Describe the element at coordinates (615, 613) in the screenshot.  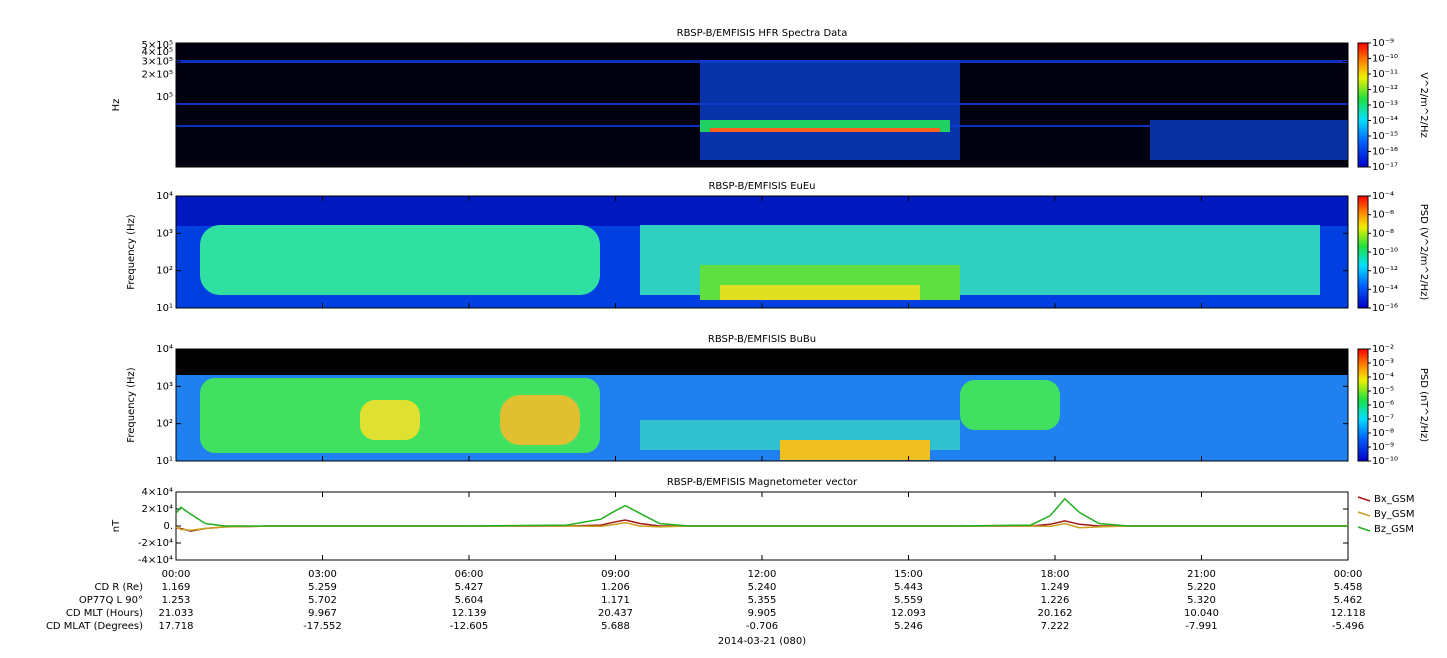
I see `ephemeris-value: 20.437` at that location.